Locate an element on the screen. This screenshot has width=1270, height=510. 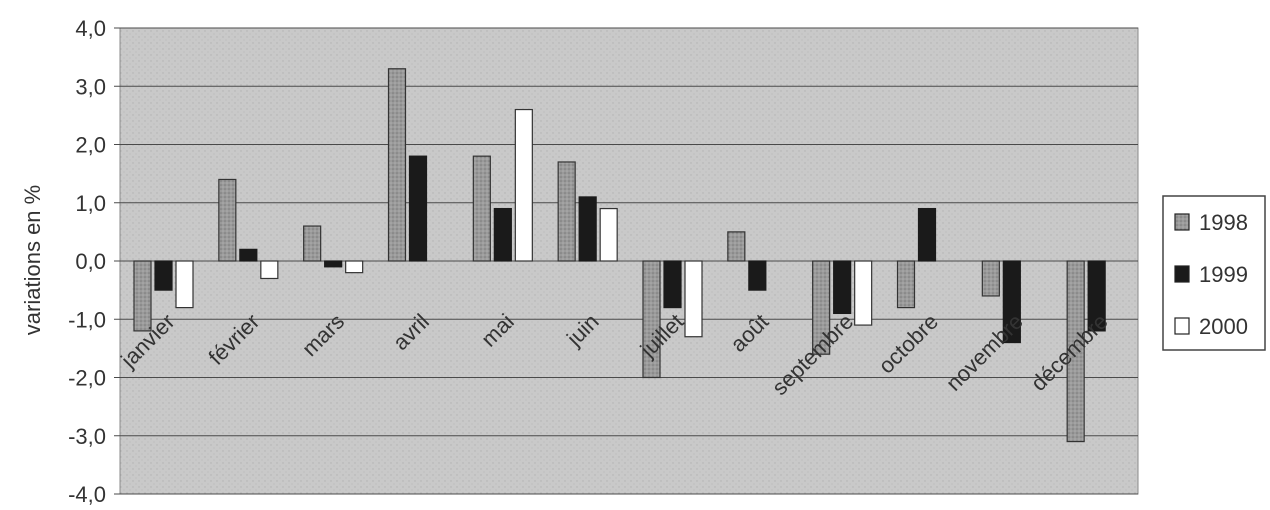
legend-label-2000: 2000 is located at coordinates (1223, 326).